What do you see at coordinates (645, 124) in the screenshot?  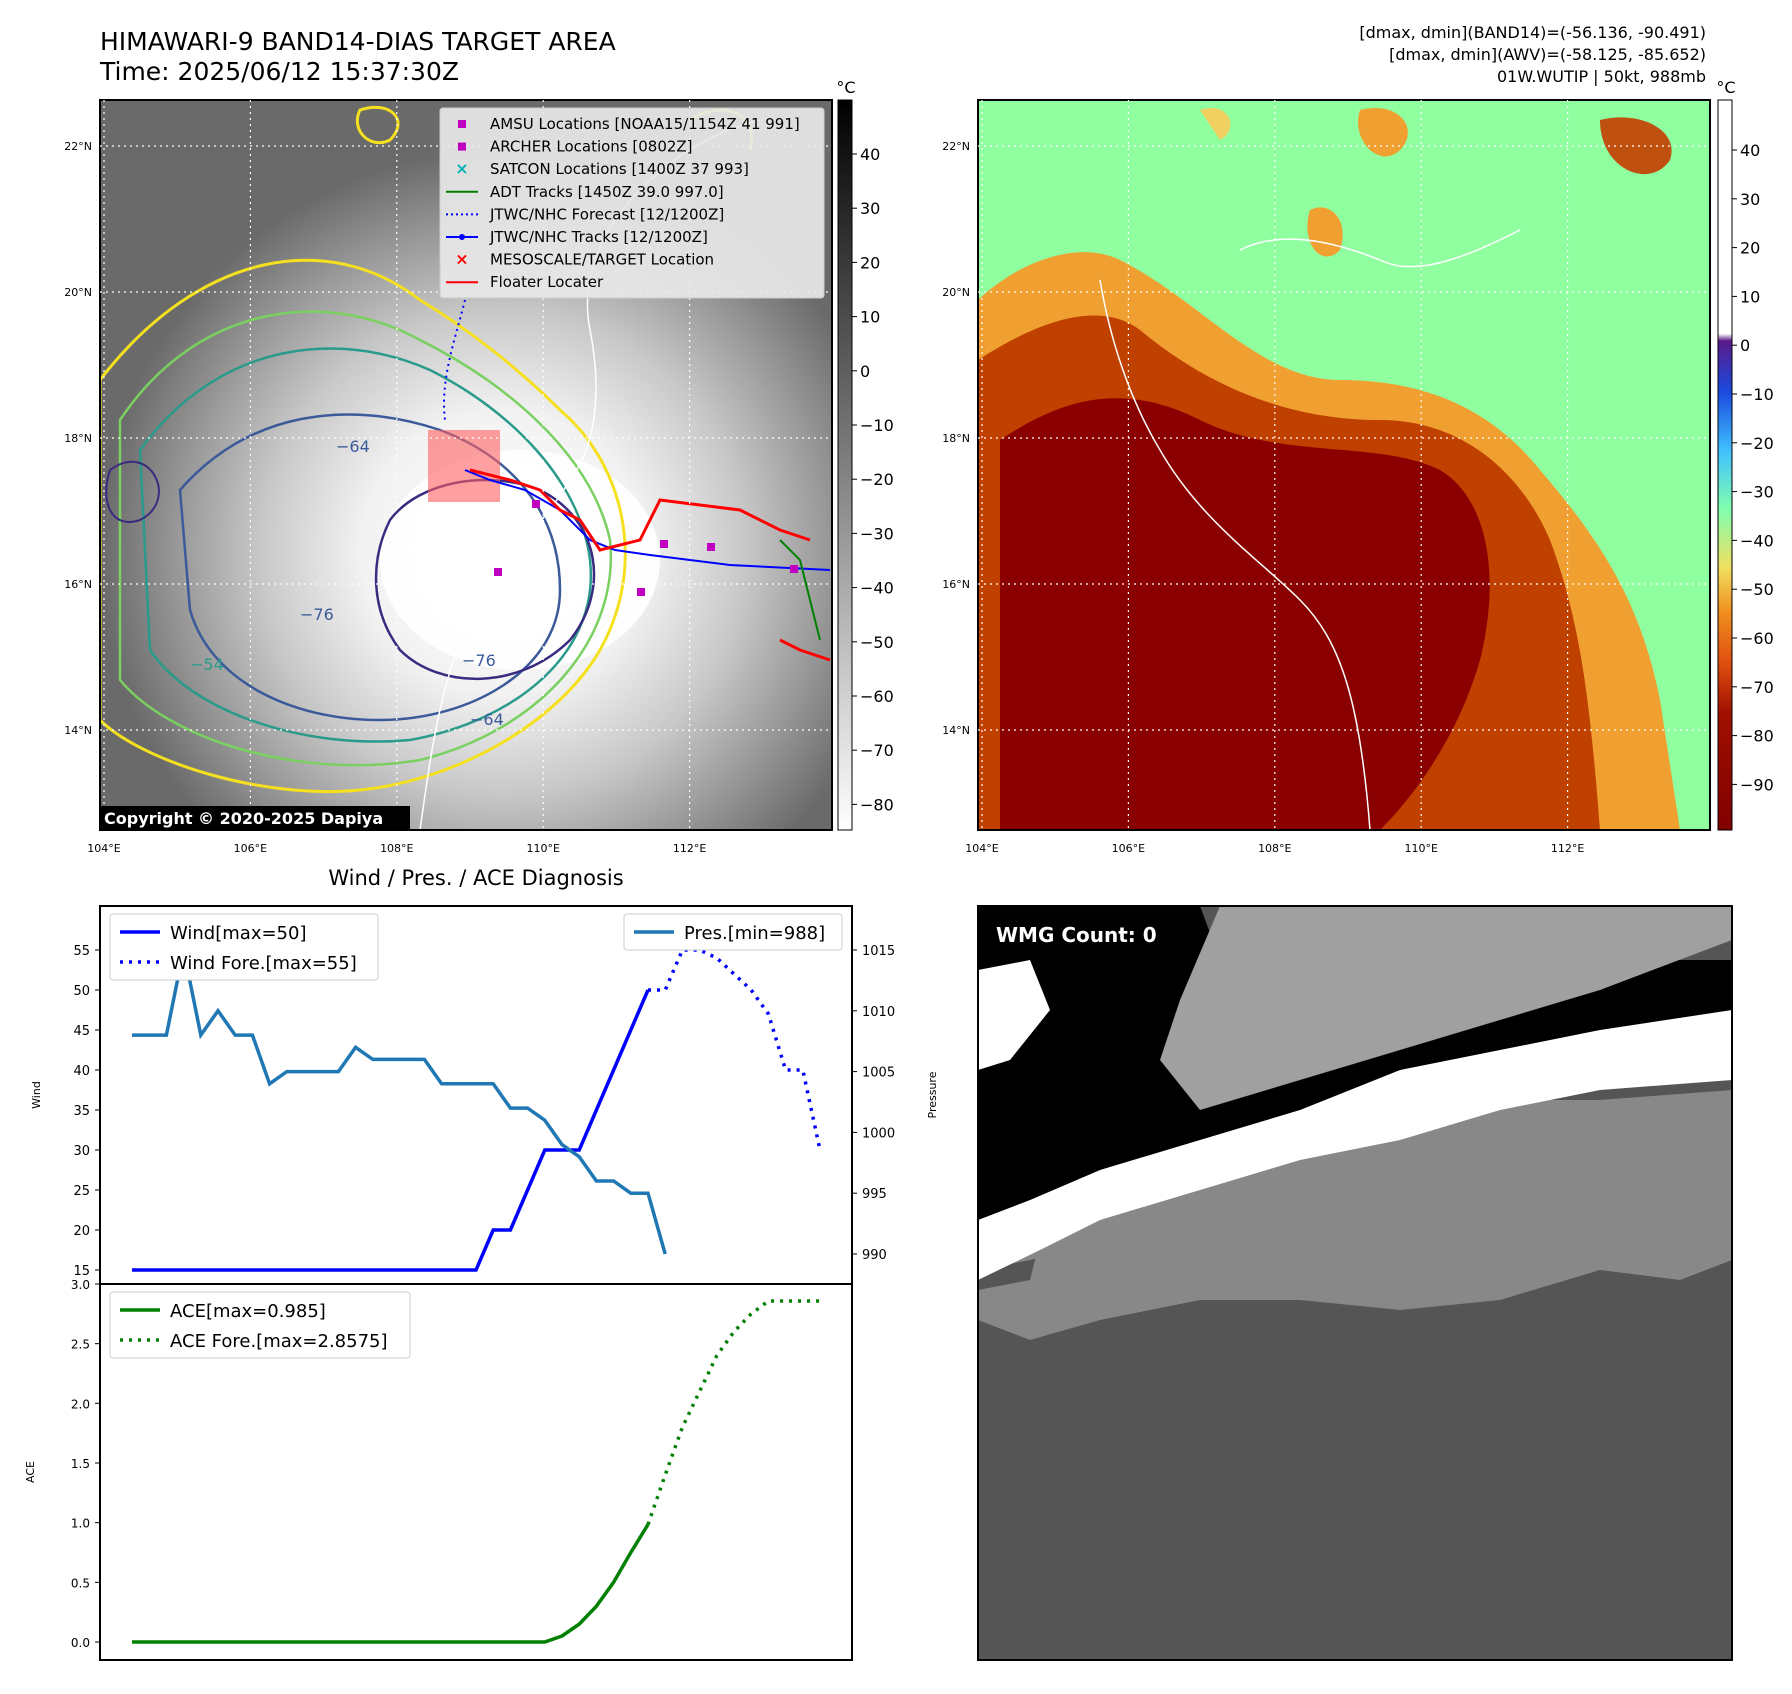 I see `legend-label: AMSU Locations [NOAA15/1154Z 41 991]` at bounding box center [645, 124].